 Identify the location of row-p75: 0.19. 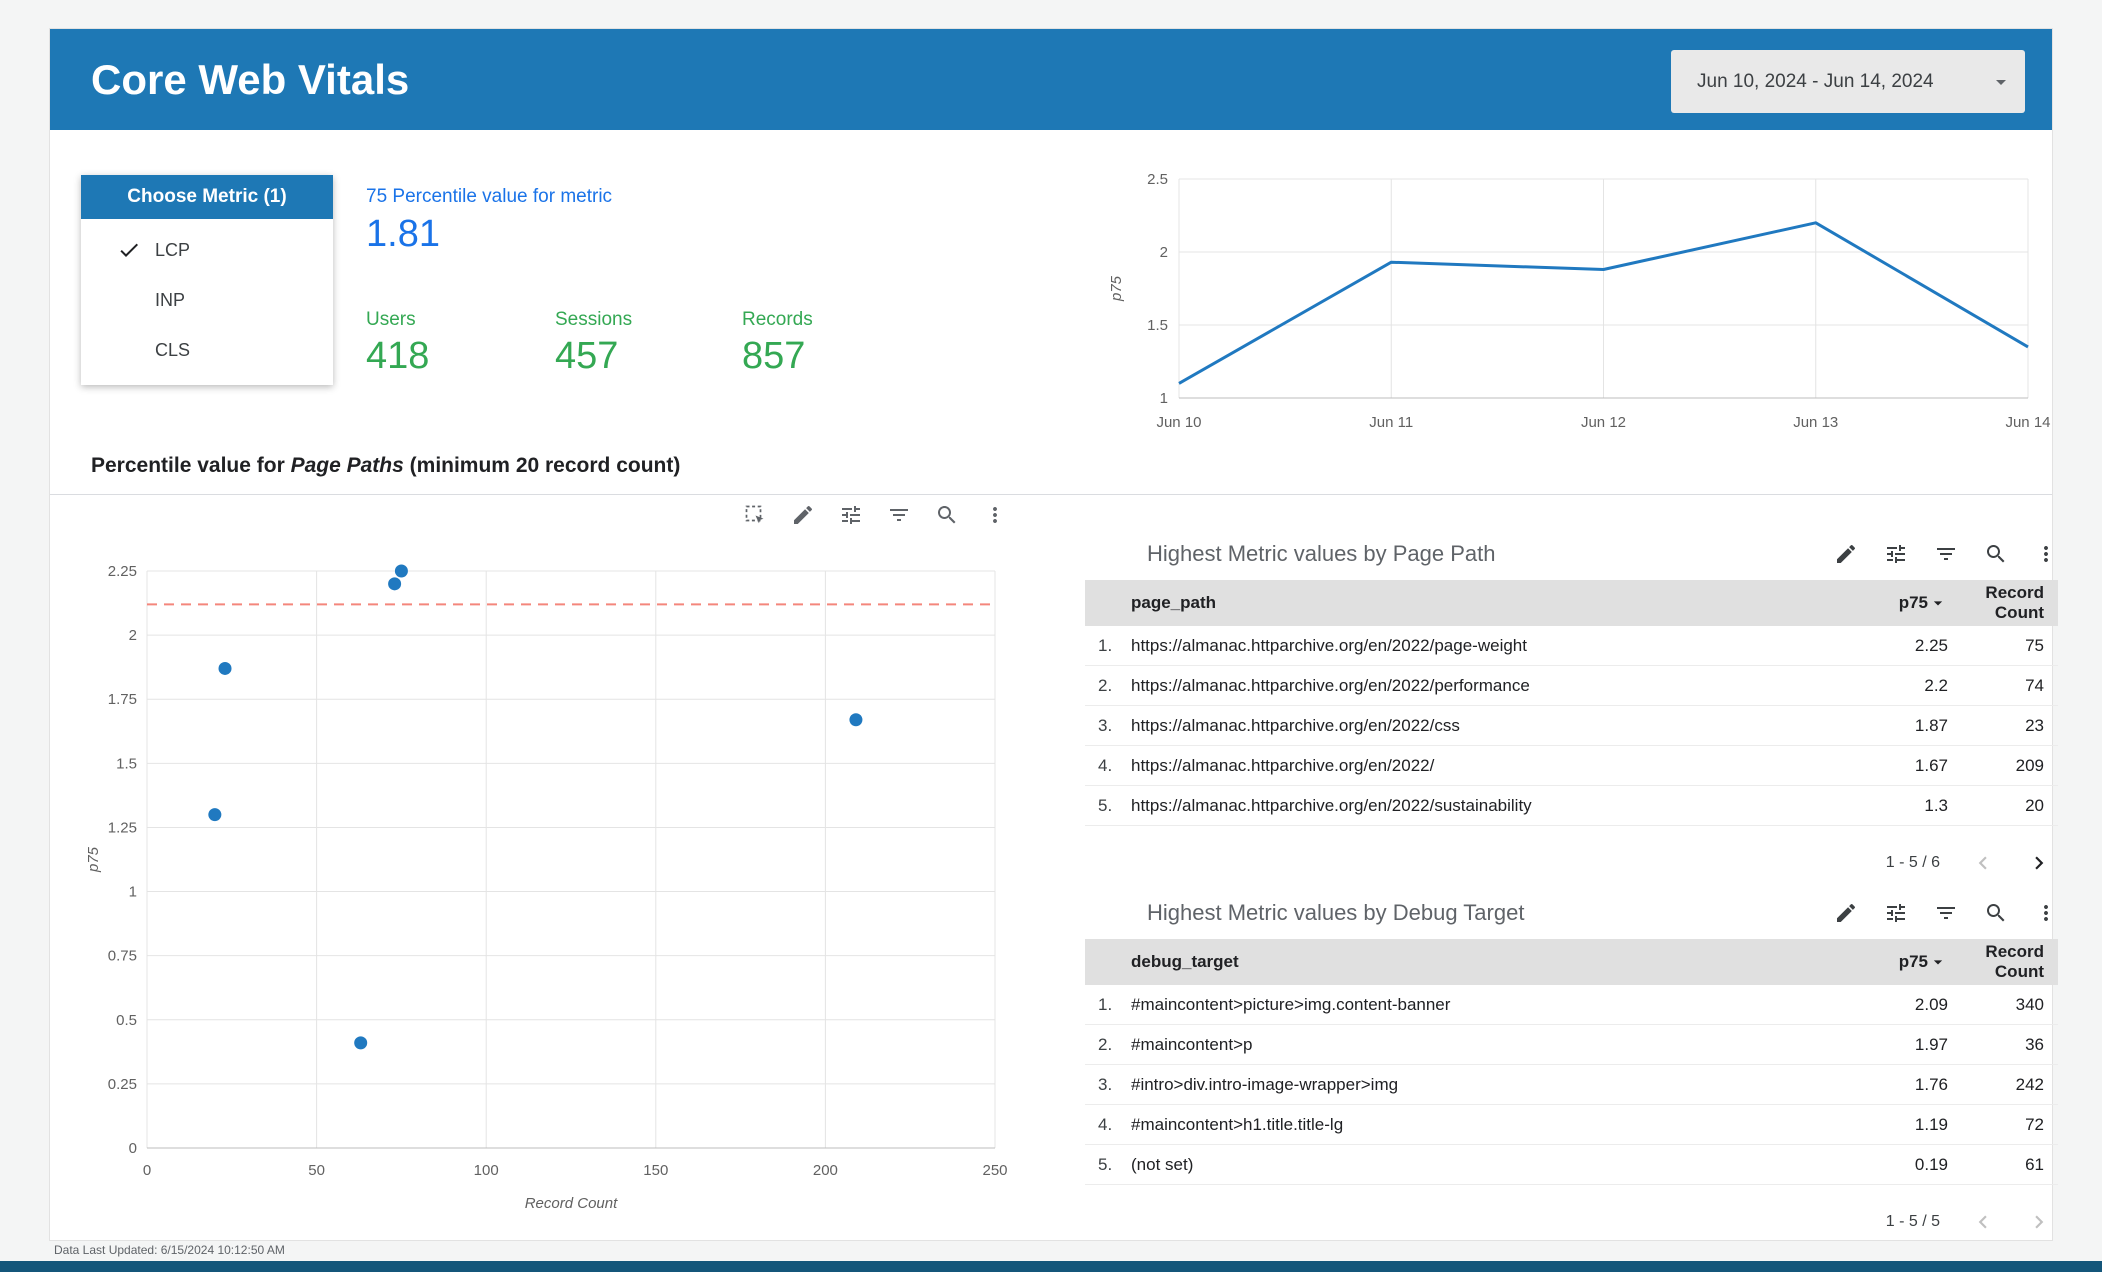
(1931, 1164).